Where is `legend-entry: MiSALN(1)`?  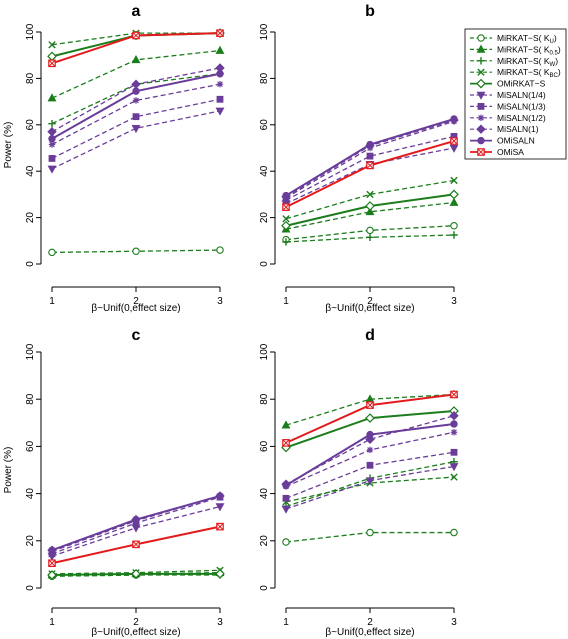 legend-entry: MiSALN(1) is located at coordinates (504, 129).